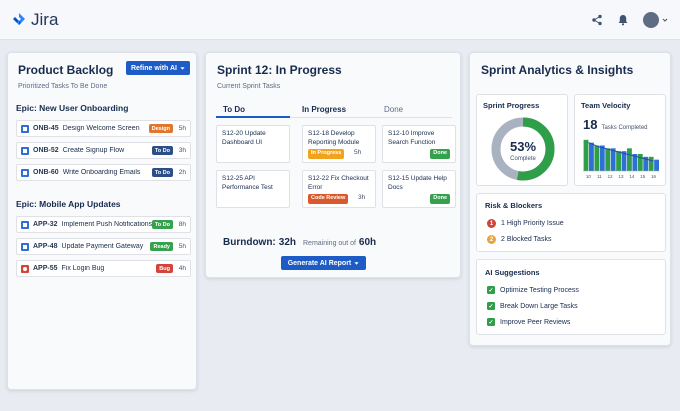 The height and width of the screenshot is (411, 680). I want to click on velocity-trend-line, so click(621, 152).